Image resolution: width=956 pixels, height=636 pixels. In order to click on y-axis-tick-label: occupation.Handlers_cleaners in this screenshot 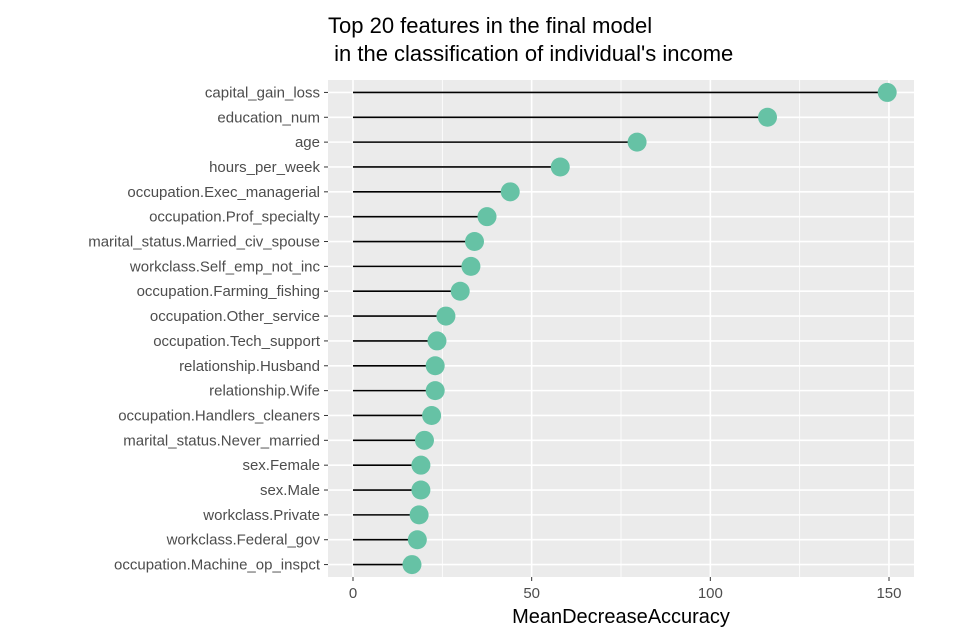, I will do `click(219, 415)`.